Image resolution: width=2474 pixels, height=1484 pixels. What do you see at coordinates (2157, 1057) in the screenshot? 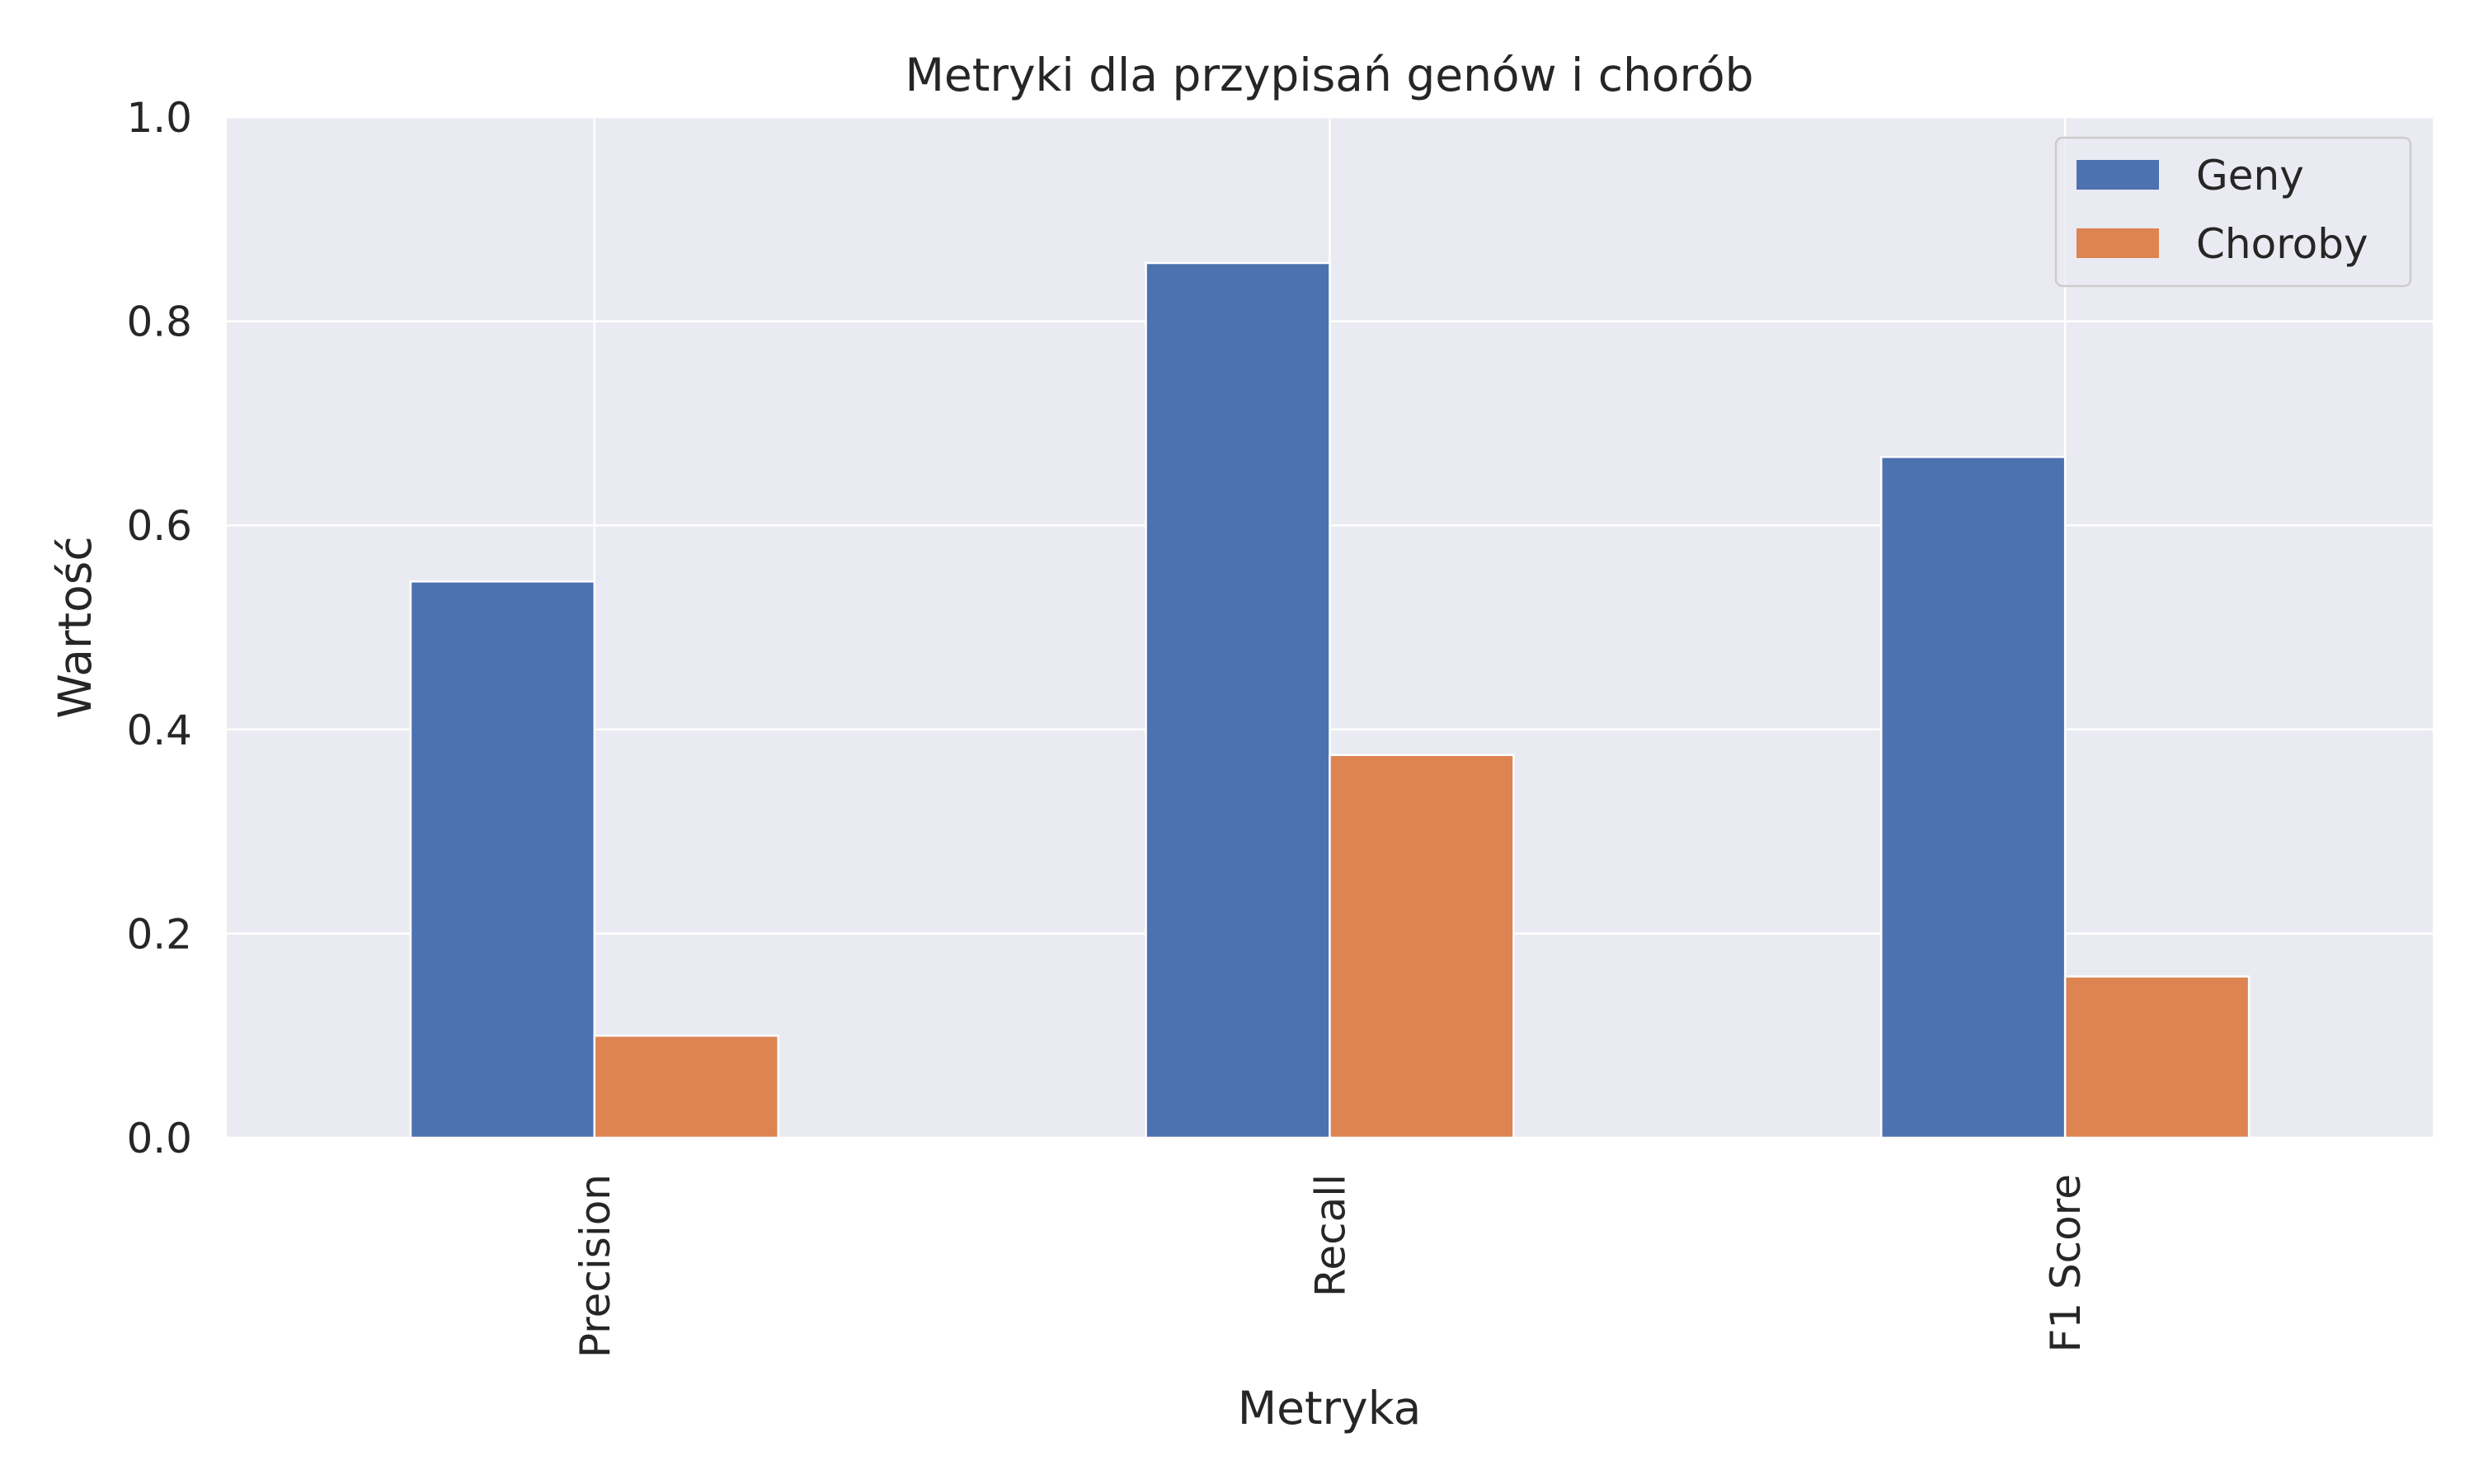
I see `bar-choroby-f1-score` at bounding box center [2157, 1057].